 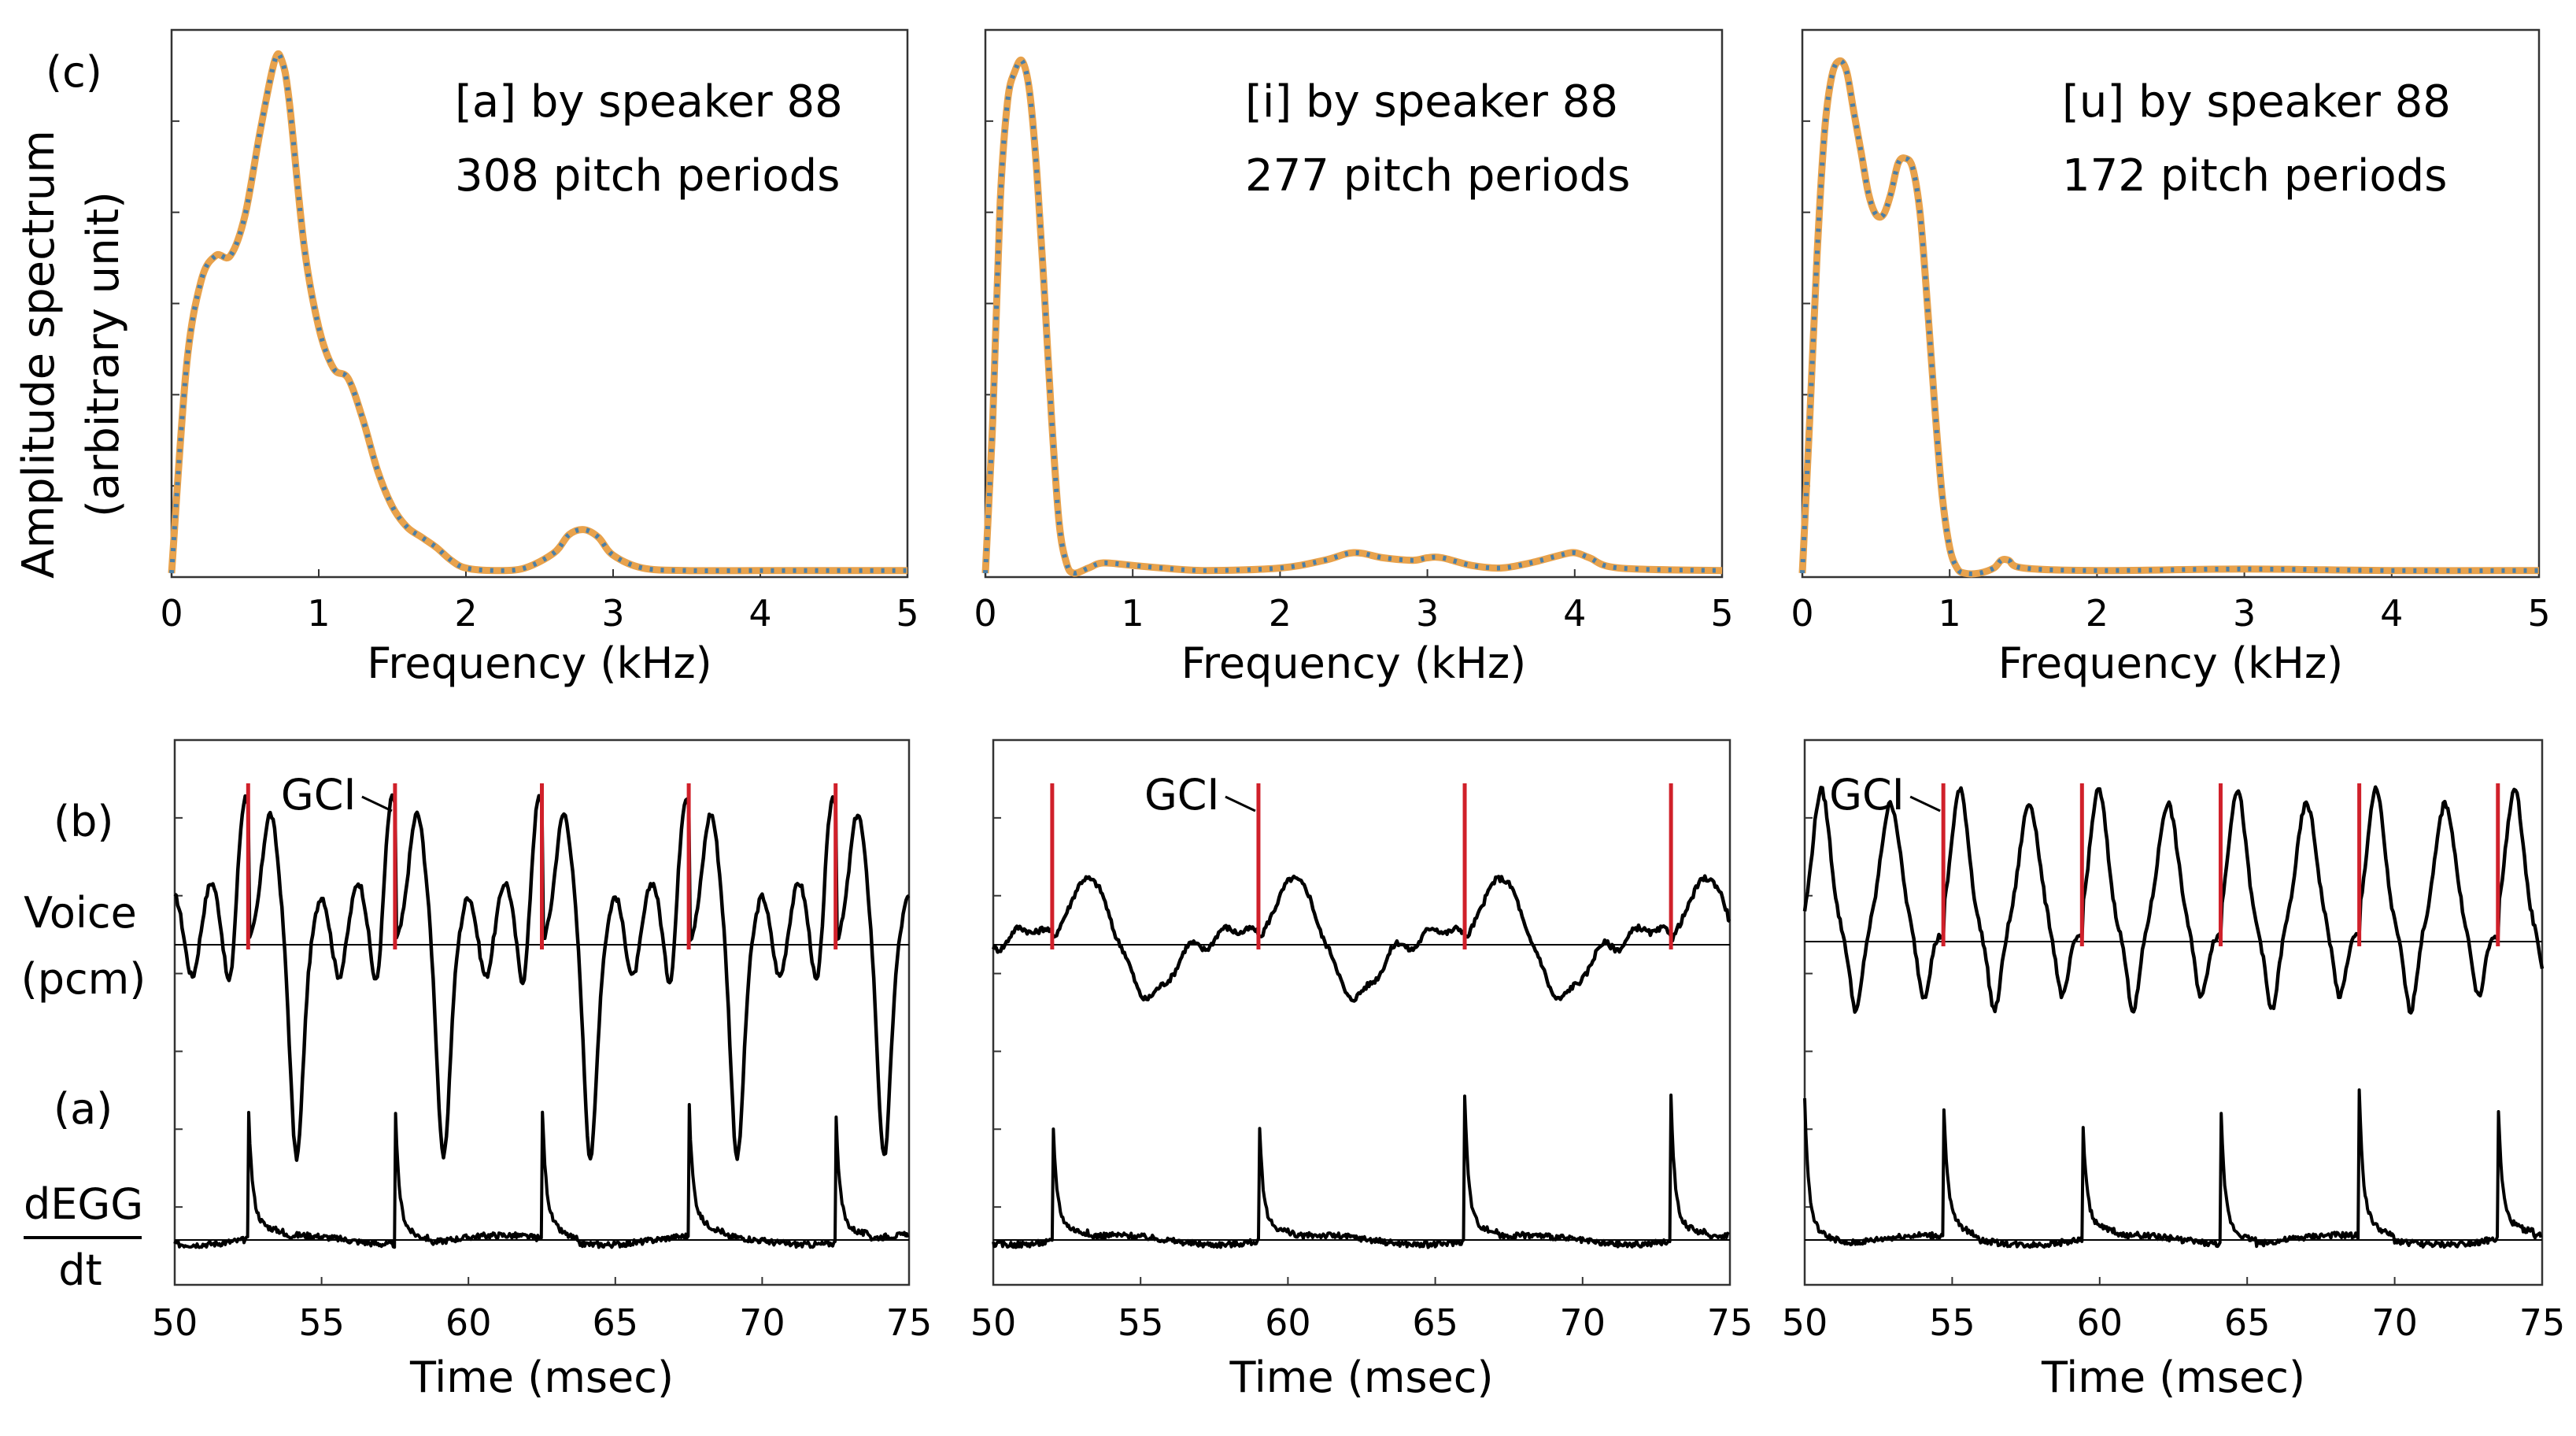 I want to click on waveform-chart-wave-u: 50 55 60 65 70 75 Time (msec) GCI, so click(x=2174, y=1070).